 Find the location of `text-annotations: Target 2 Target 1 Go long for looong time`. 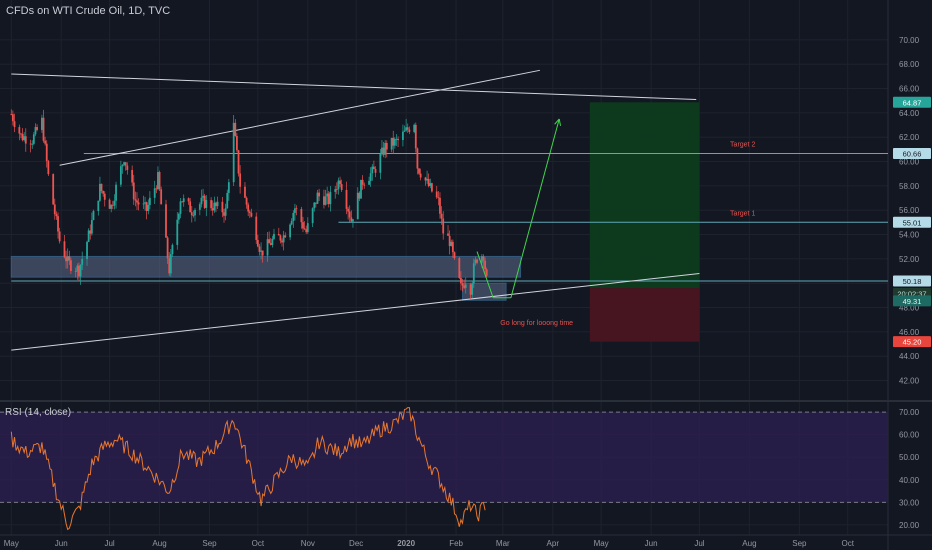

text-annotations: Target 2 Target 1 Go long for looong time is located at coordinates (627, 235).